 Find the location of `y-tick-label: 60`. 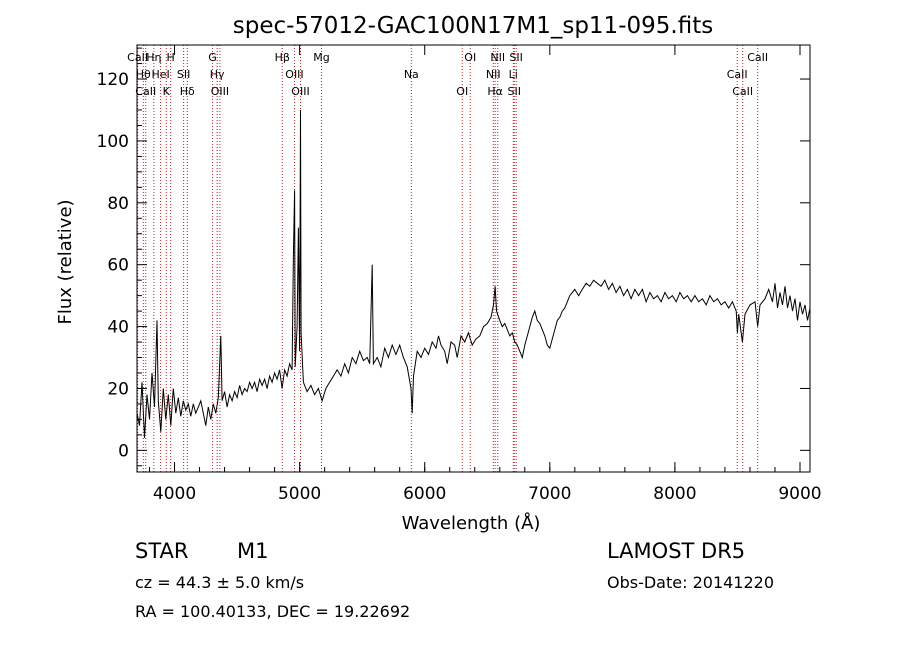

y-tick-label: 60 is located at coordinates (118, 266).